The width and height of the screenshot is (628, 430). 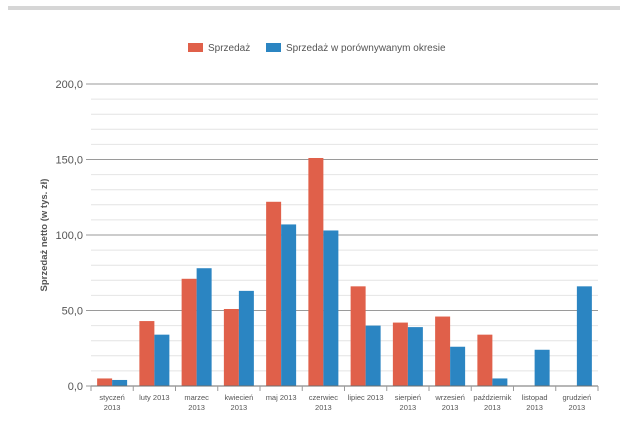 What do you see at coordinates (576, 402) in the screenshot?
I see `x-category-label: grudzień 2013` at bounding box center [576, 402].